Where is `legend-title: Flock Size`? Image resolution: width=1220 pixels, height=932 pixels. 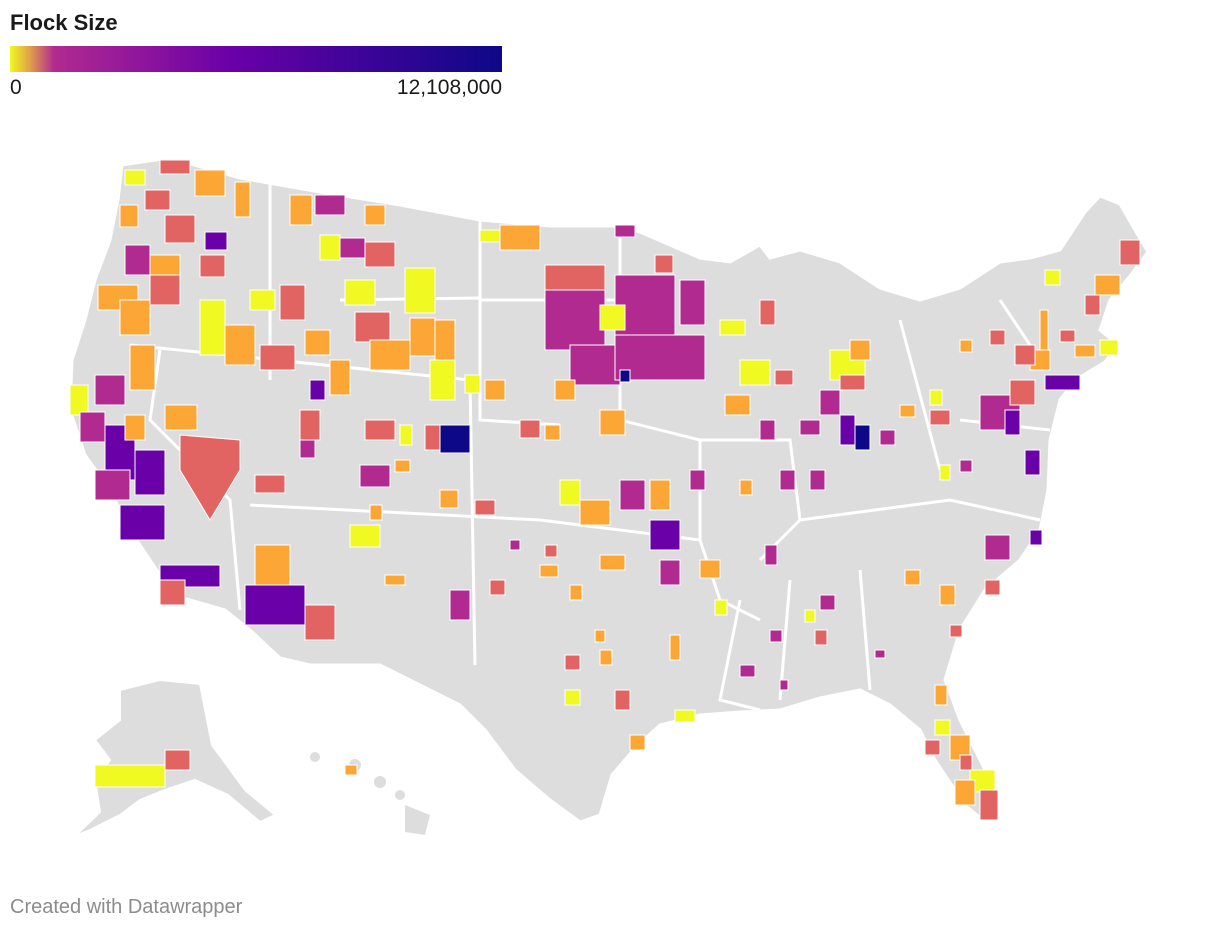
legend-title: Flock Size is located at coordinates (64, 22).